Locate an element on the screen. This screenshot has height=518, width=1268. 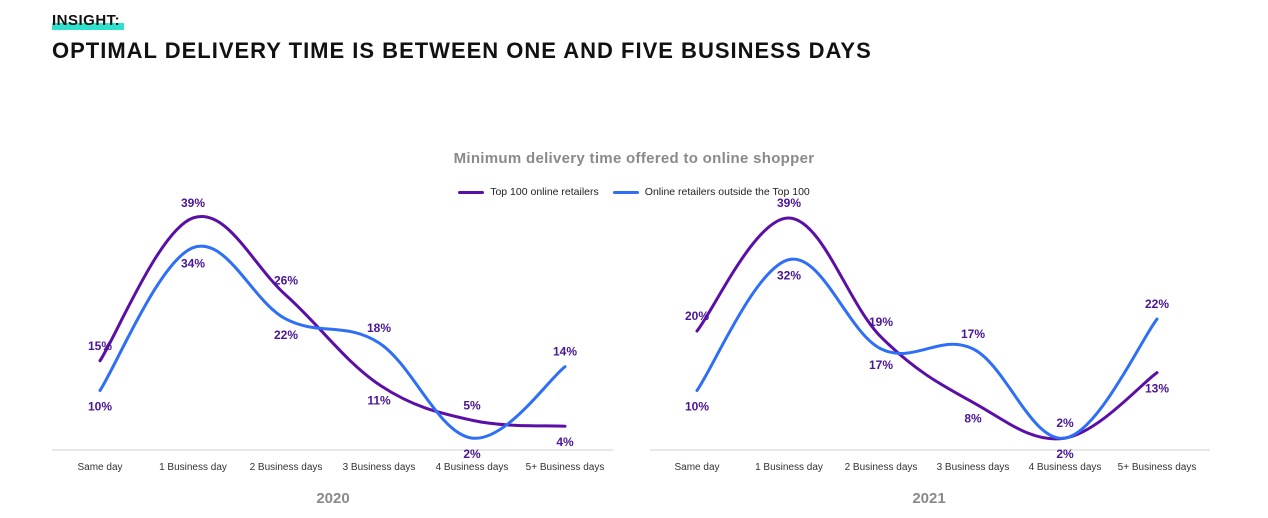
eyebrow-text: INSIGHT: is located at coordinates (86, 20).